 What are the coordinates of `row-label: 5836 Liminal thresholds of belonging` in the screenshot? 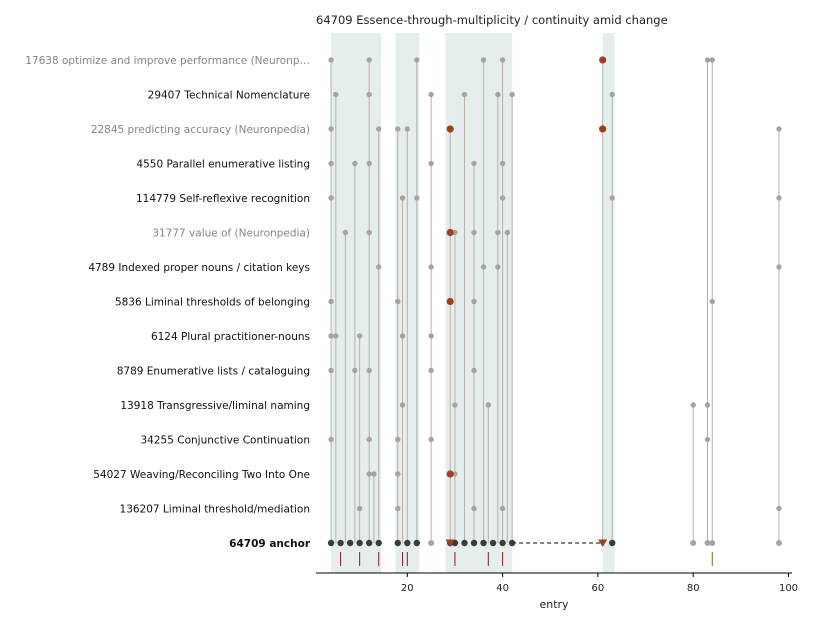 It's located at (212, 303).